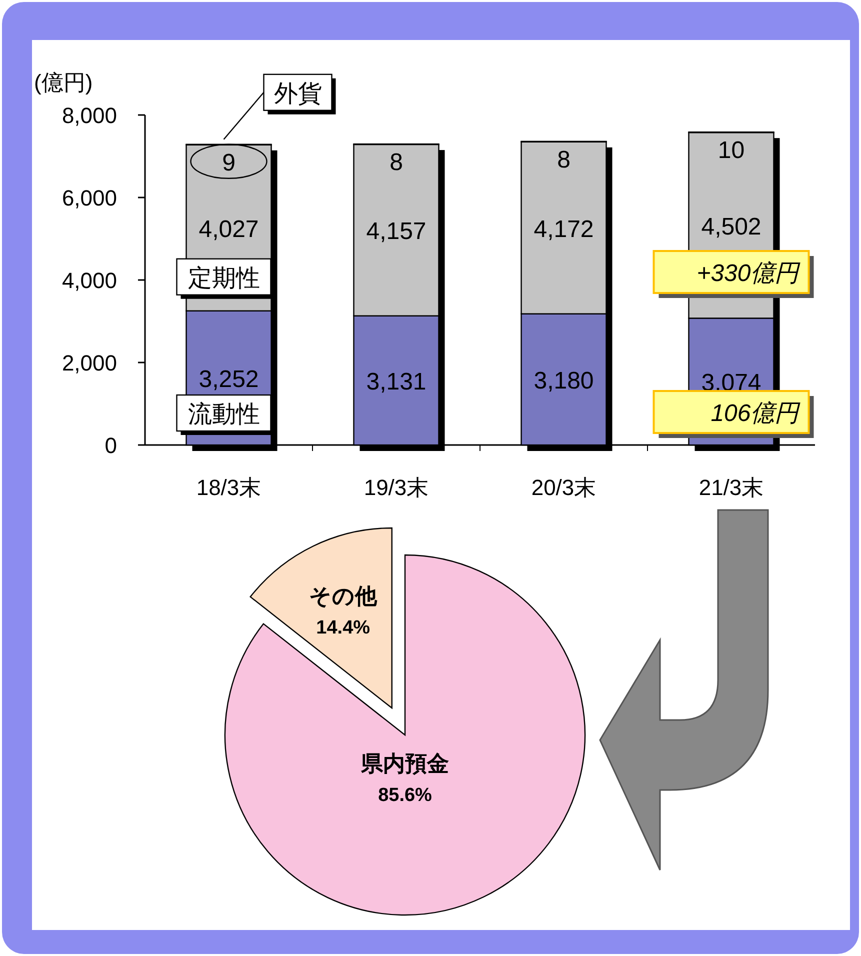 Image resolution: width=861 pixels, height=956 pixels. Describe the element at coordinates (563, 487) in the screenshot. I see `x-tick-label: 20/3末` at that location.